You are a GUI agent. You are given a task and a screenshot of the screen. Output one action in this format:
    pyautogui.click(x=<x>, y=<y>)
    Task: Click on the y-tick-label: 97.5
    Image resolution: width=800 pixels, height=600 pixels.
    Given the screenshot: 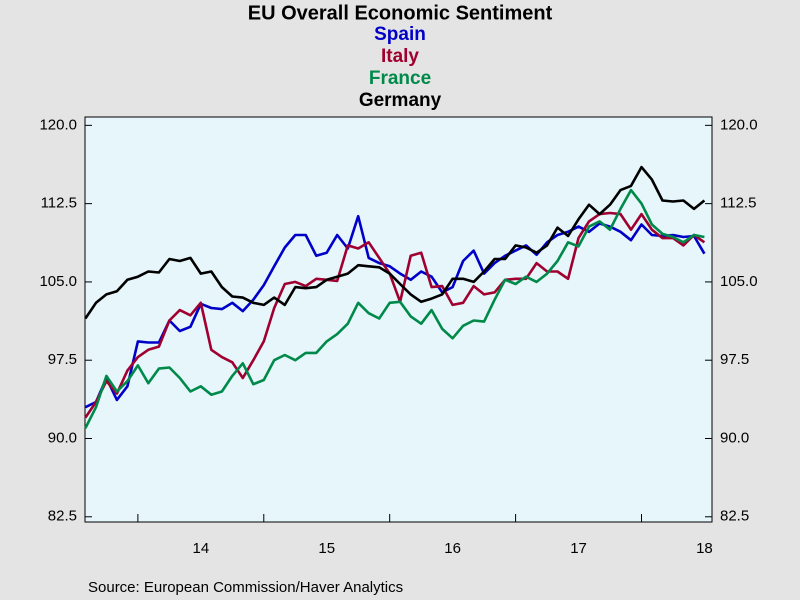 What is the action you would take?
    pyautogui.click(x=62, y=359)
    